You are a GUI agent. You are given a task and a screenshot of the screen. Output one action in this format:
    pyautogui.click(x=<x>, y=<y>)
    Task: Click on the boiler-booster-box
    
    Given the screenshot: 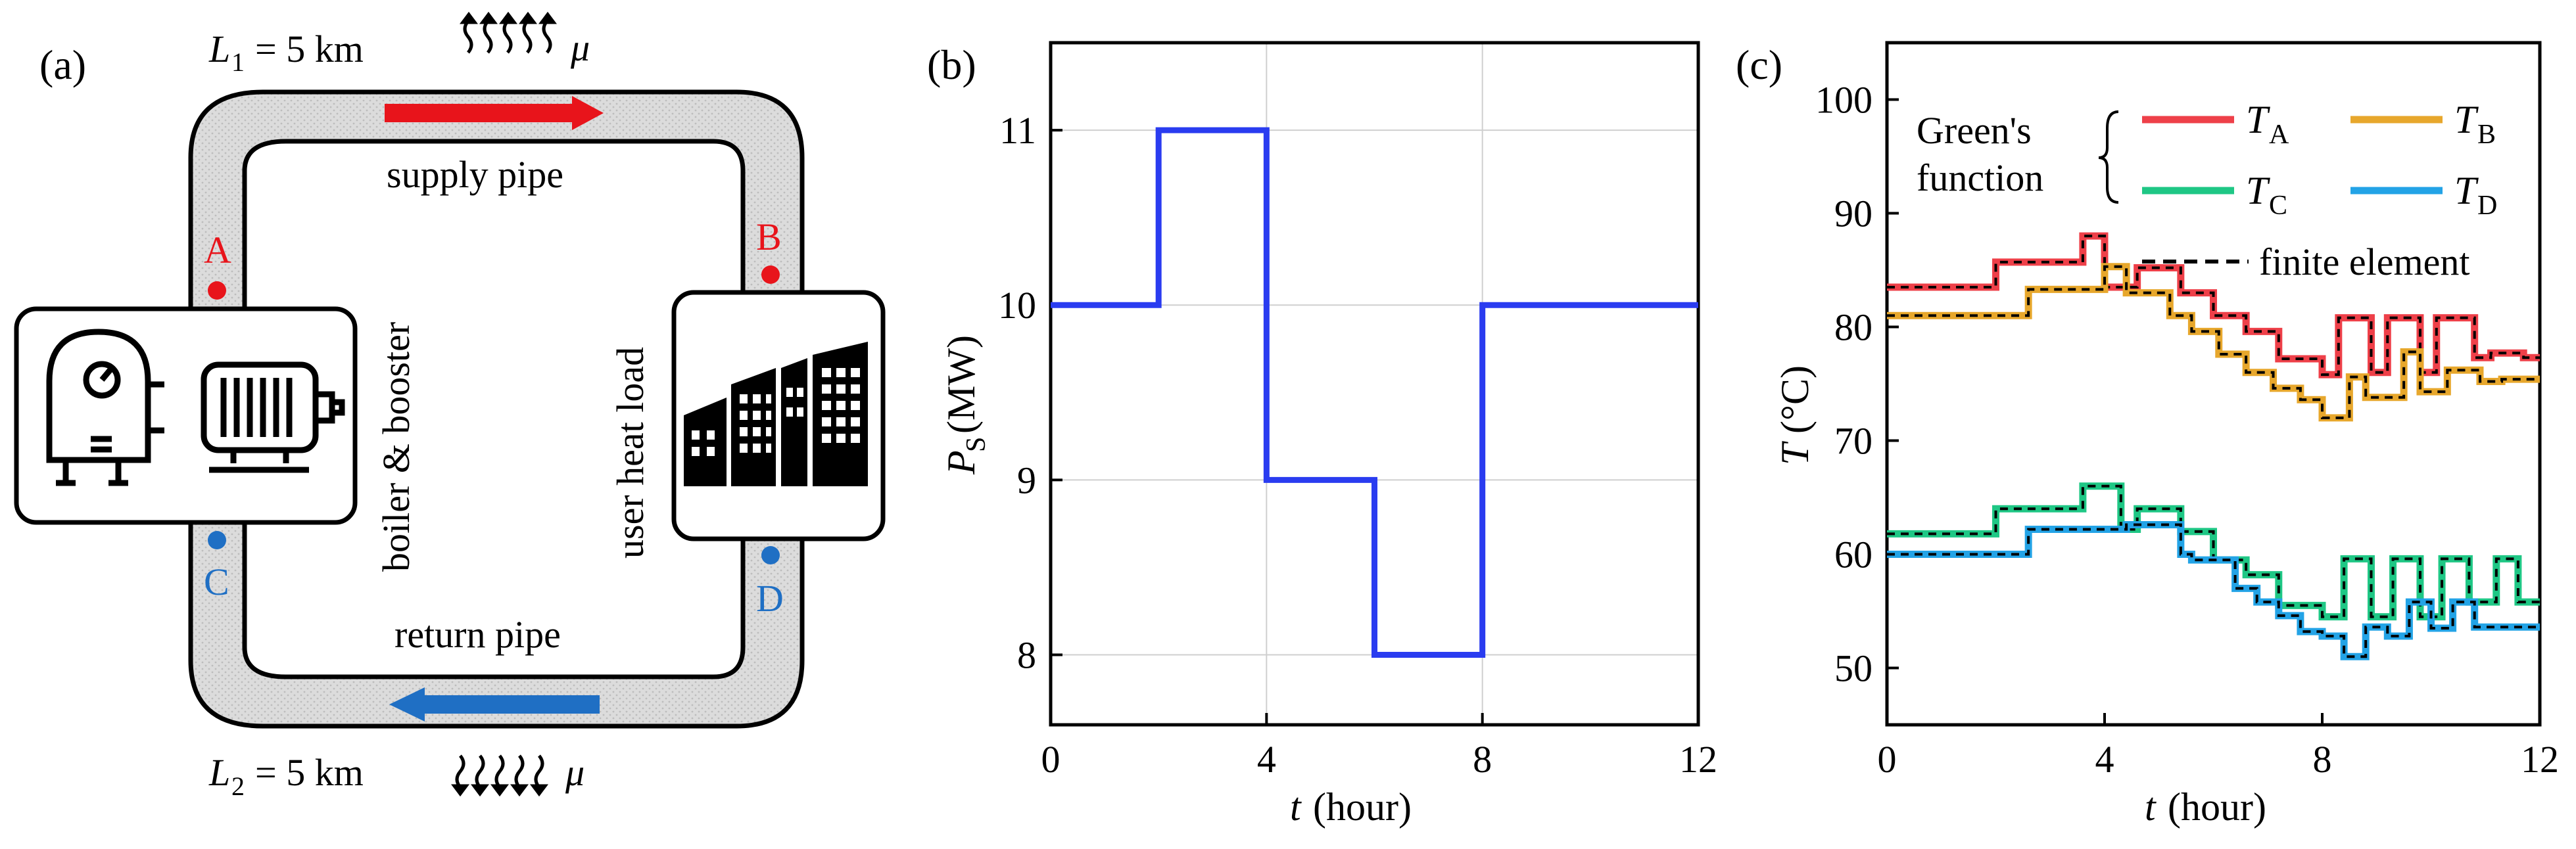 What is the action you would take?
    pyautogui.click(x=186, y=415)
    